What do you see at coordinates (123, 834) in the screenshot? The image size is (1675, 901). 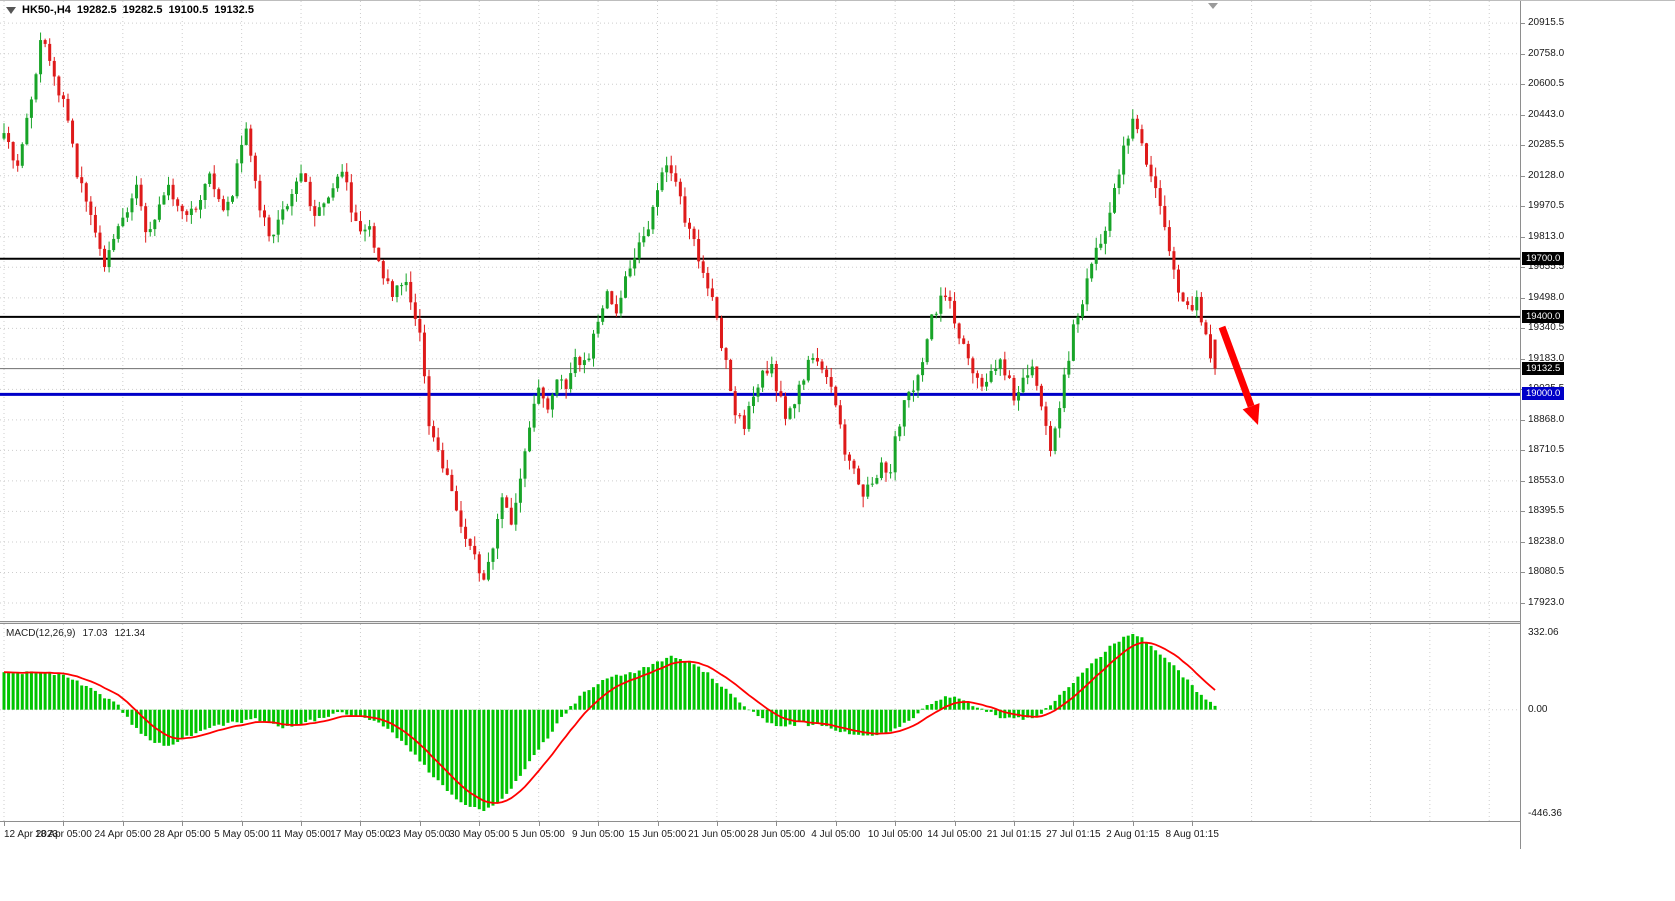 I see `time-label: 24 Apr 05:00` at bounding box center [123, 834].